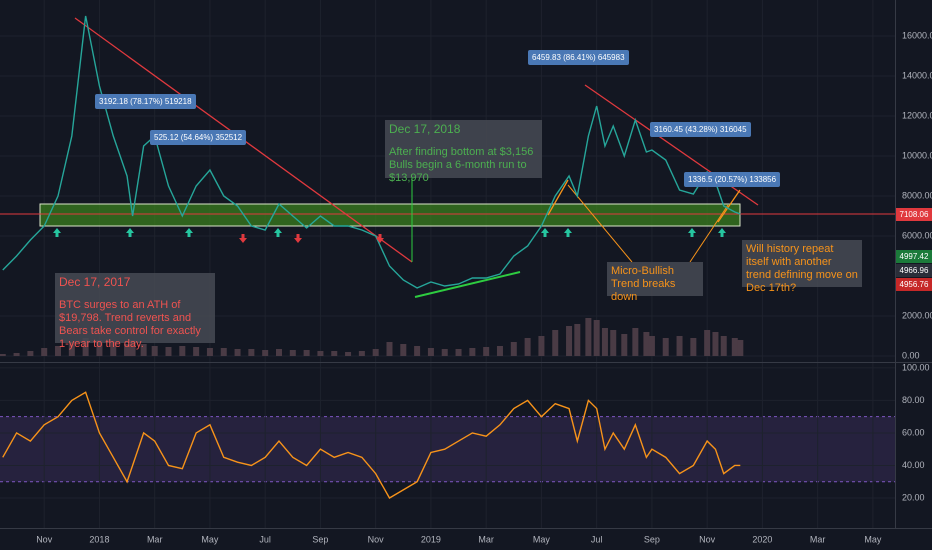  I want to click on price-badge: 4956.76, so click(914, 284).